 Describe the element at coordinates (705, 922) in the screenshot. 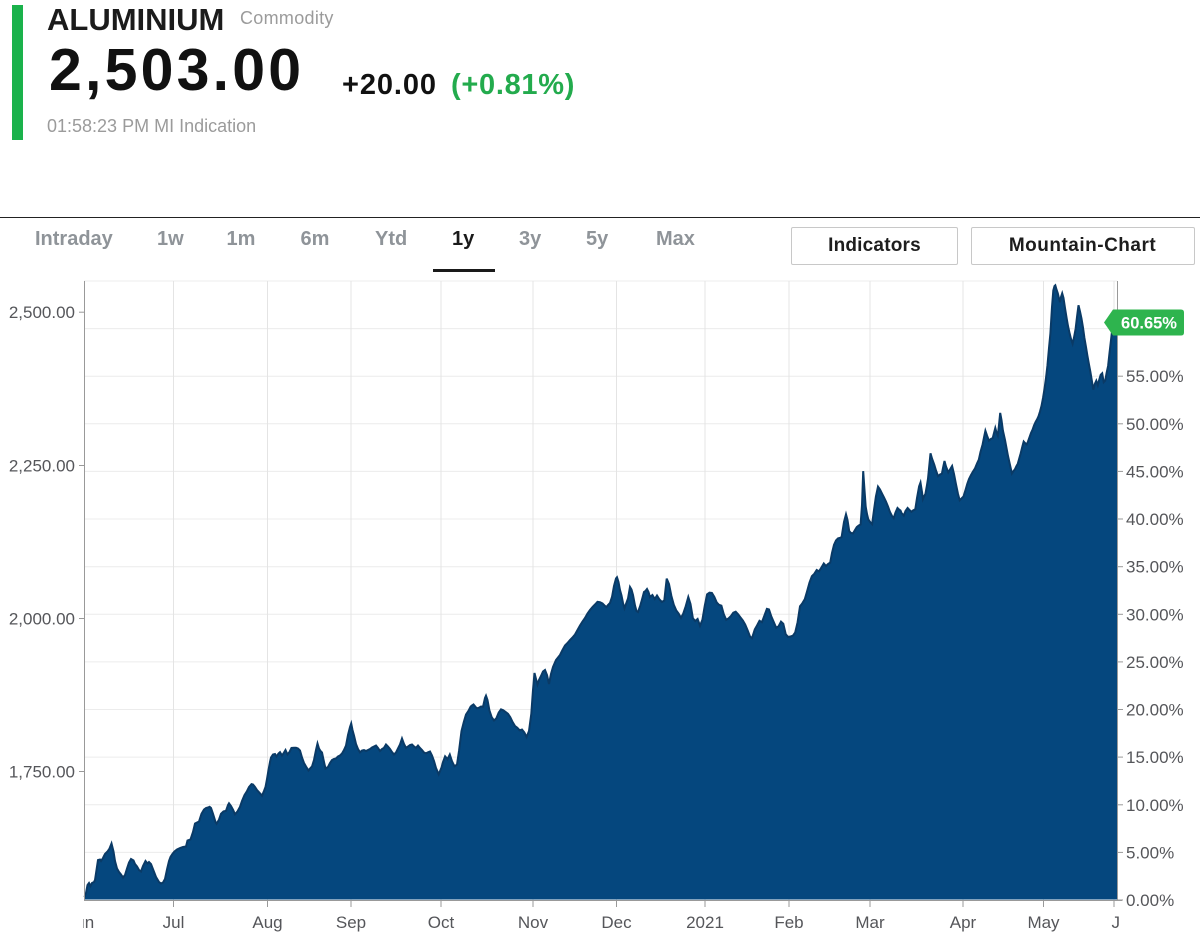

I see `svg-text: 2021` at that location.